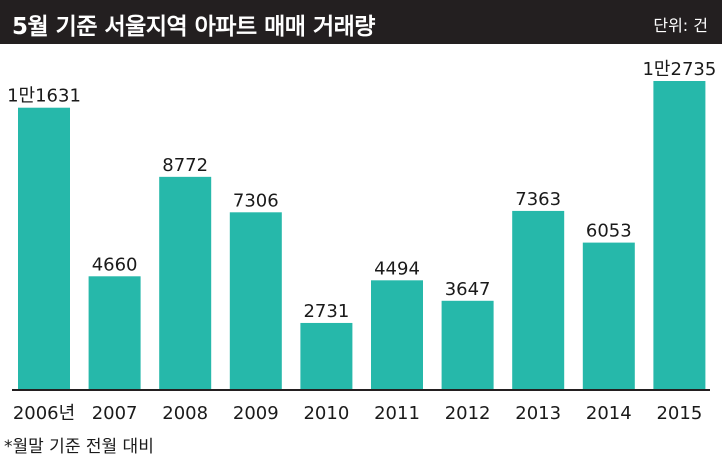 The height and width of the screenshot is (463, 722). Describe the element at coordinates (44, 96) in the screenshot. I see `value-label: 1만1631` at that location.